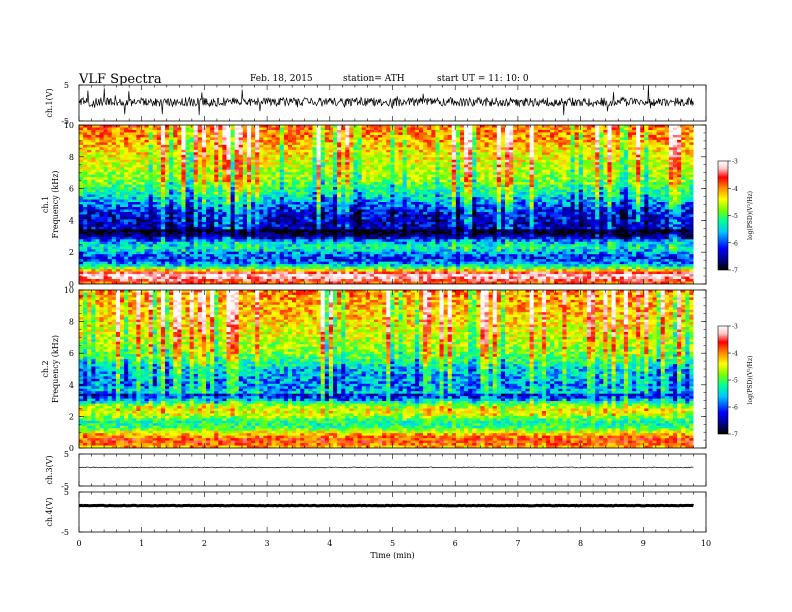 The width and height of the screenshot is (792, 612). Describe the element at coordinates (65, 486) in the screenshot. I see `ch3-waveform-y-tick-label: -5` at that location.